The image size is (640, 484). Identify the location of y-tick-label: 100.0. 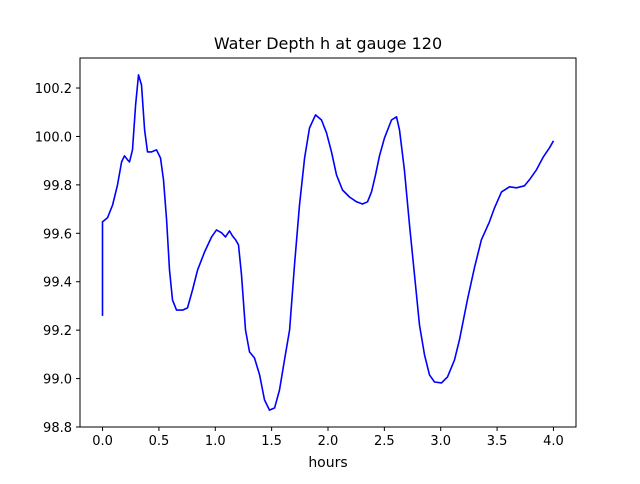
(53, 137).